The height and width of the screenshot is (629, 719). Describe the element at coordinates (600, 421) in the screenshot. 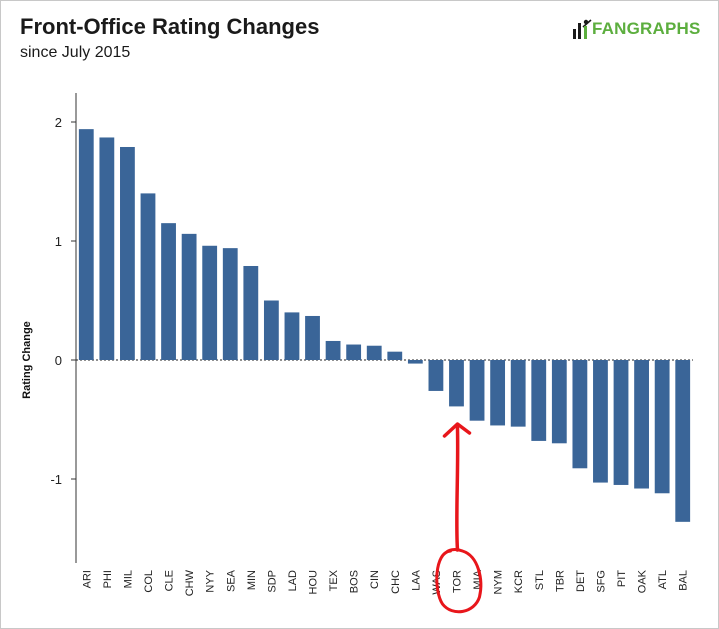

I see `bar-sfg` at that location.